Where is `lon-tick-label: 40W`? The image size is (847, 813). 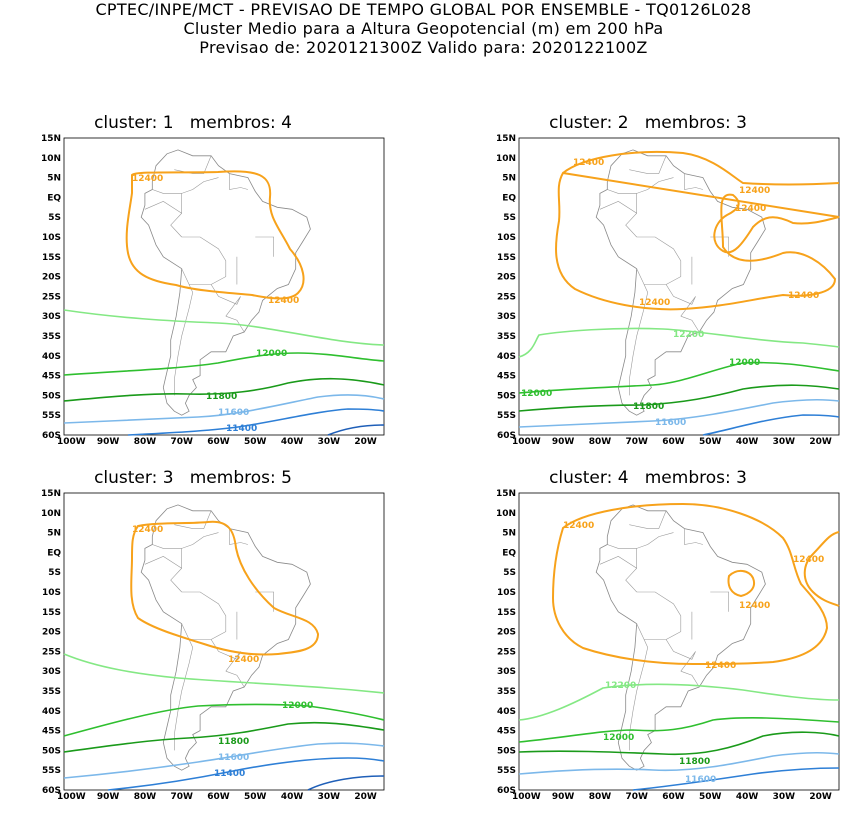 lon-tick-label: 40W is located at coordinates (292, 442).